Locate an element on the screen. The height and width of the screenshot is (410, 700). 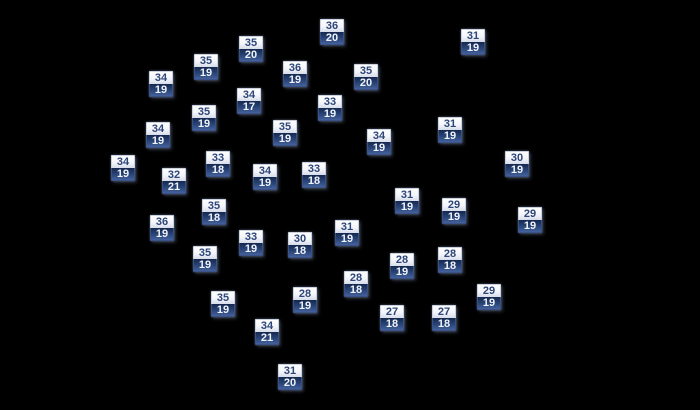
temperature-label: 34 21 is located at coordinates (267, 332).